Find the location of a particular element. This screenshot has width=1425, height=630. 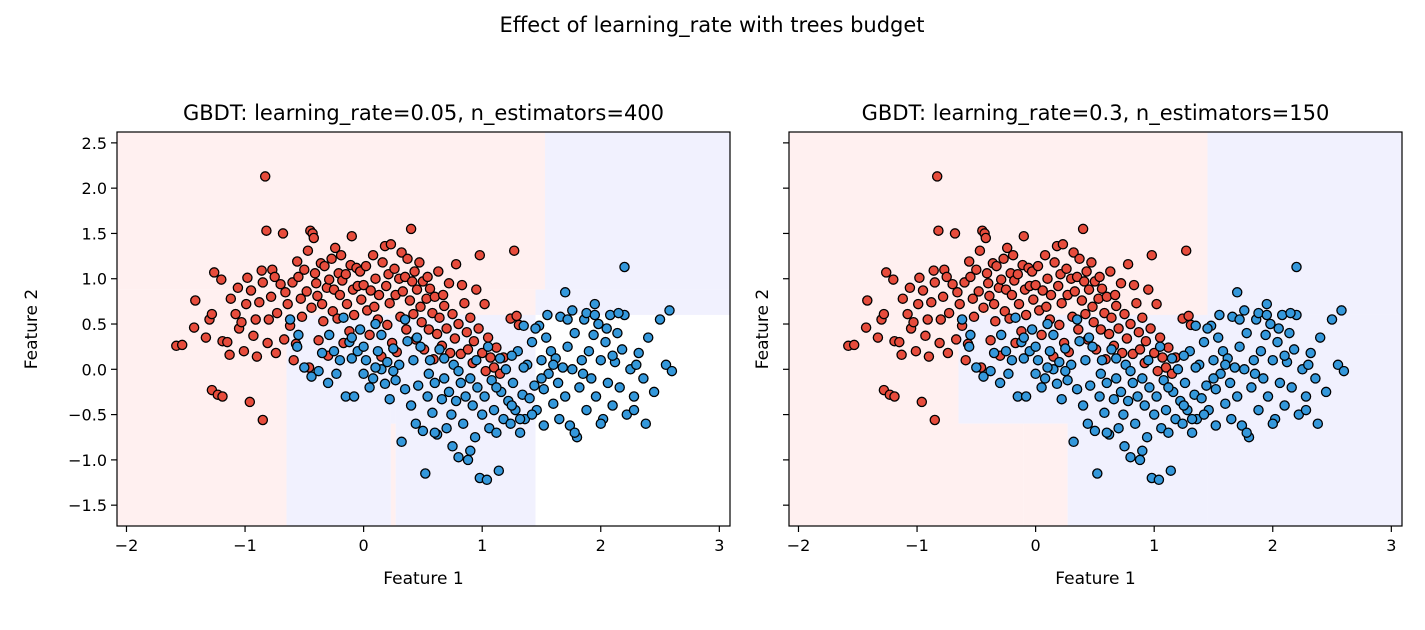

x-axis-label: Feature 1 is located at coordinates (1095, 579).